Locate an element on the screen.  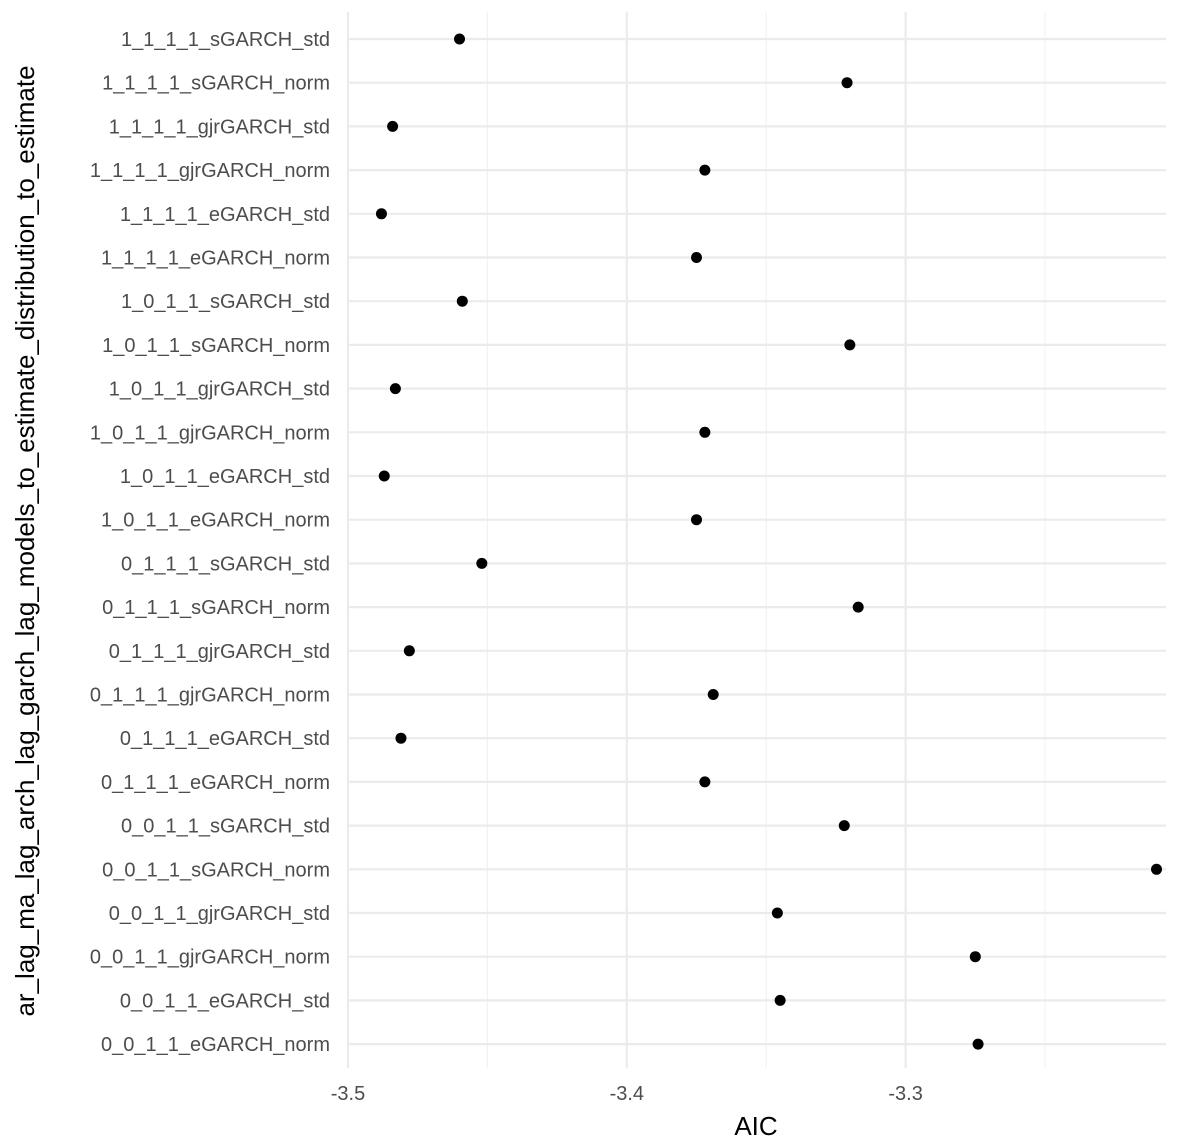
y-tick-label: 1_1_1_1_sGARCH_norm is located at coordinates (216, 84).